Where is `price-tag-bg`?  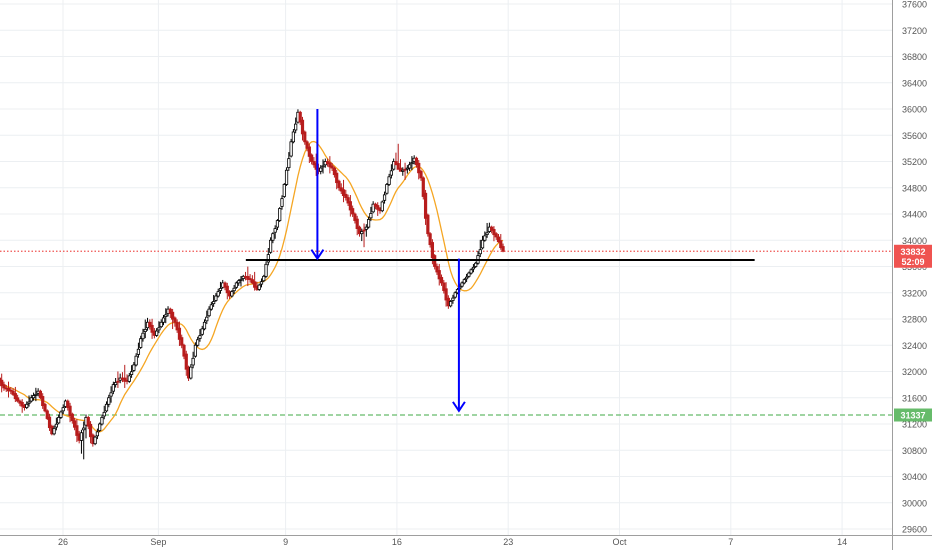 price-tag-bg is located at coordinates (913, 251).